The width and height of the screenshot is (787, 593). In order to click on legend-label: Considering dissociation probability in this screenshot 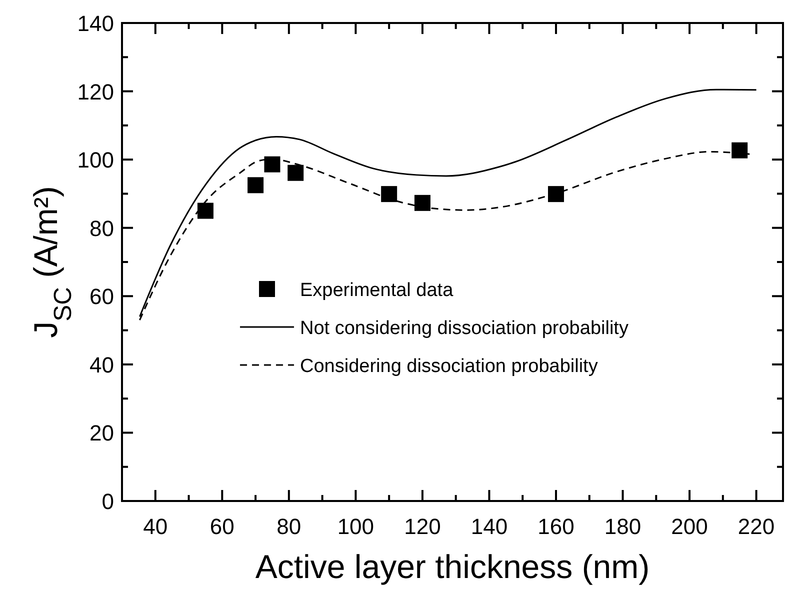, I will do `click(449, 366)`.